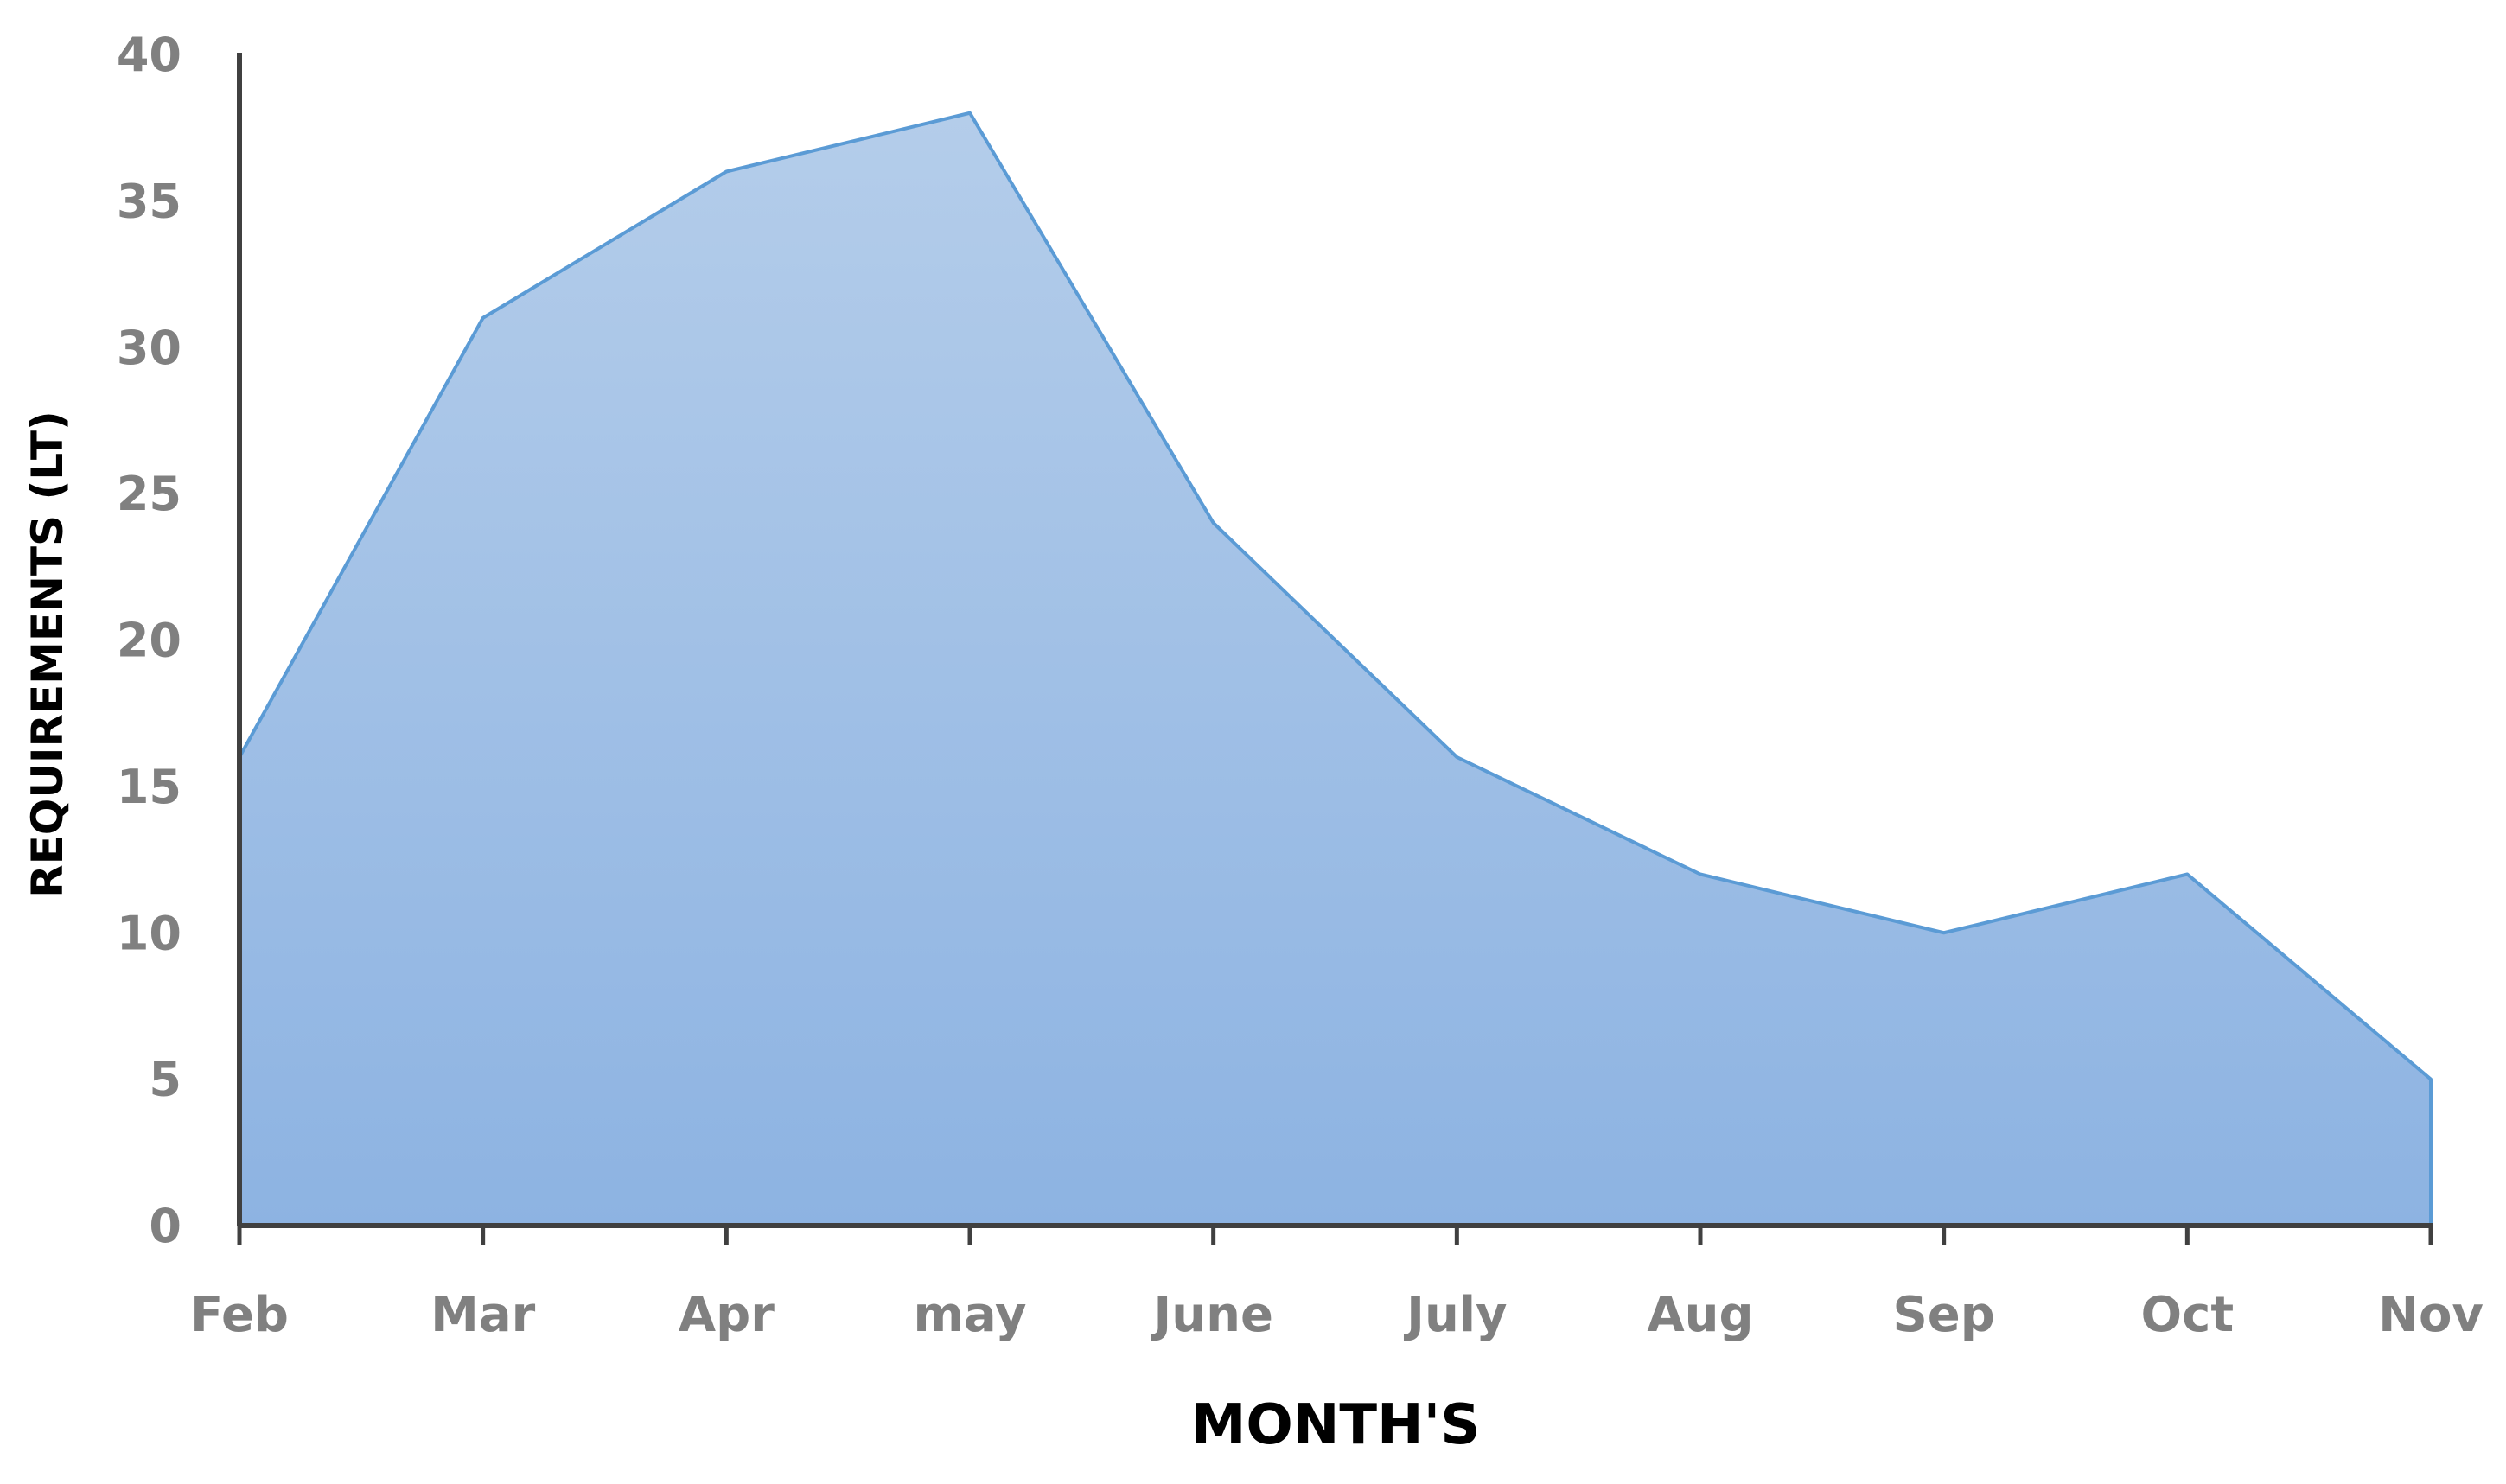 The image size is (2506, 1484). Describe the element at coordinates (2188, 1315) in the screenshot. I see `x-tick-label: Oct` at that location.